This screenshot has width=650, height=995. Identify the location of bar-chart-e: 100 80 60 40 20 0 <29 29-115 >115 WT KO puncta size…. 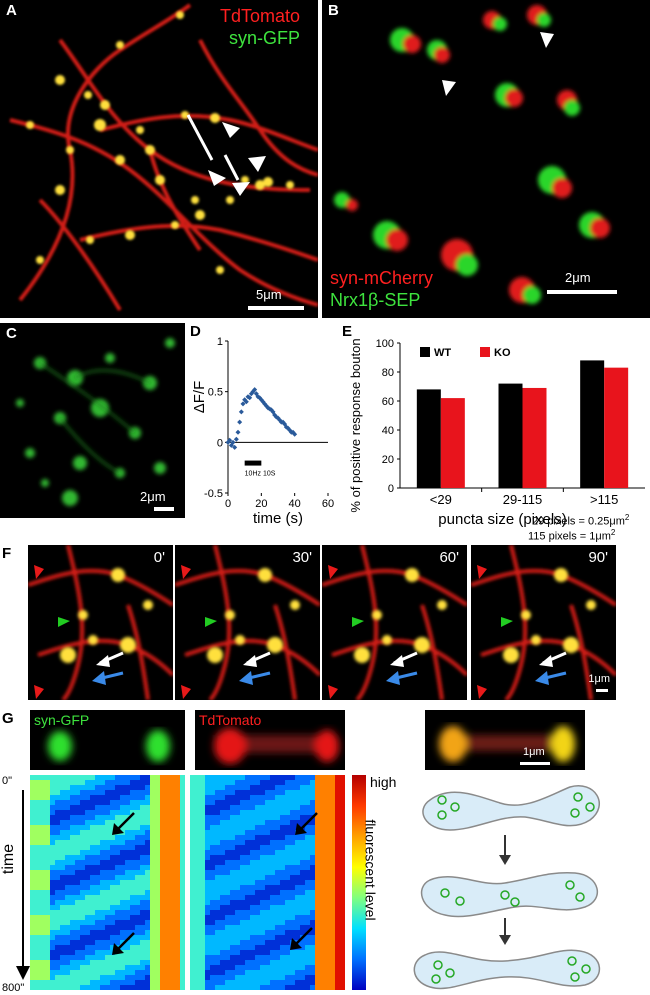
(496, 433).